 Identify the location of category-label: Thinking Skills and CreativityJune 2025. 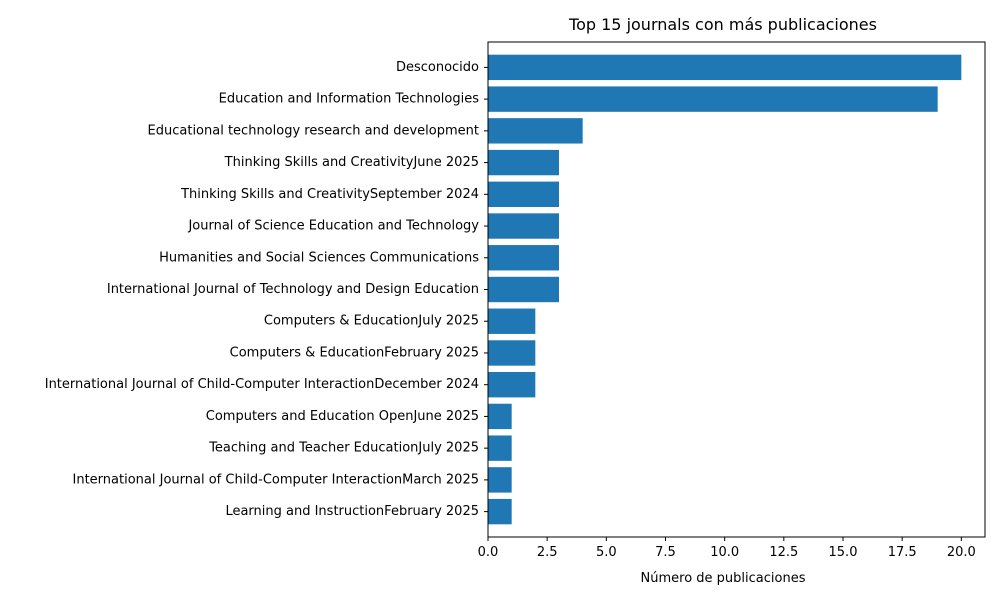
(351, 162).